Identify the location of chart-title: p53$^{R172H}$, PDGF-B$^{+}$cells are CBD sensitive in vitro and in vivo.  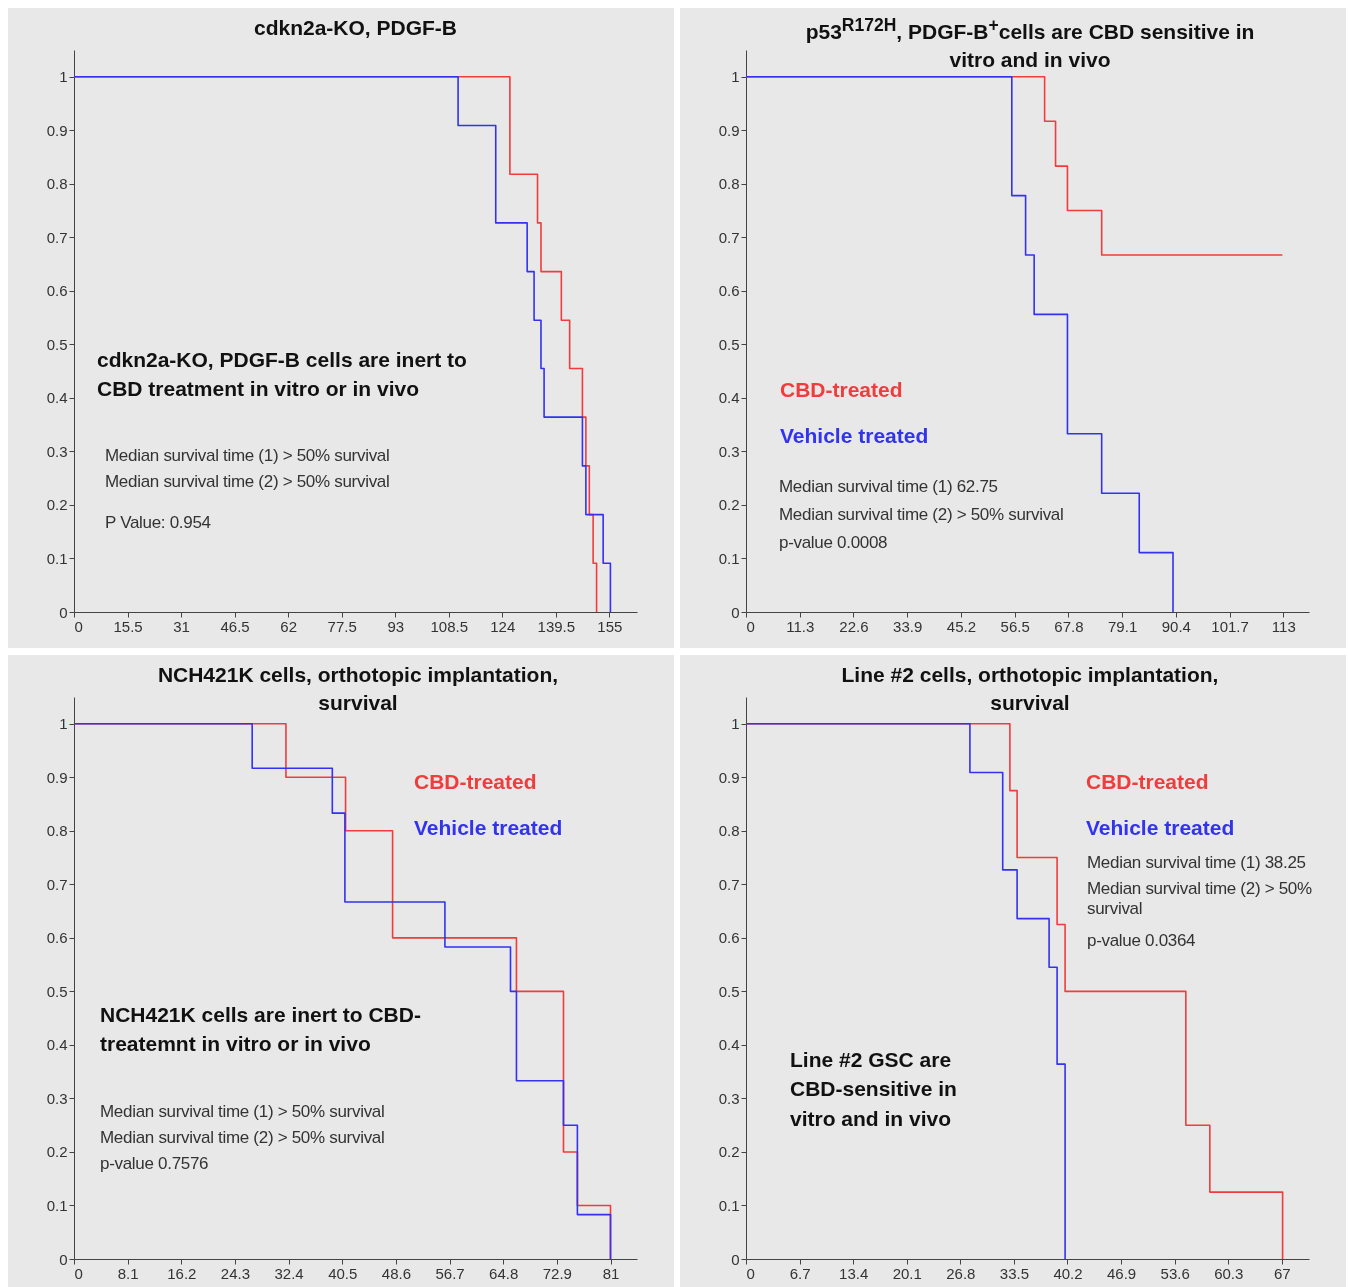
(1030, 44).